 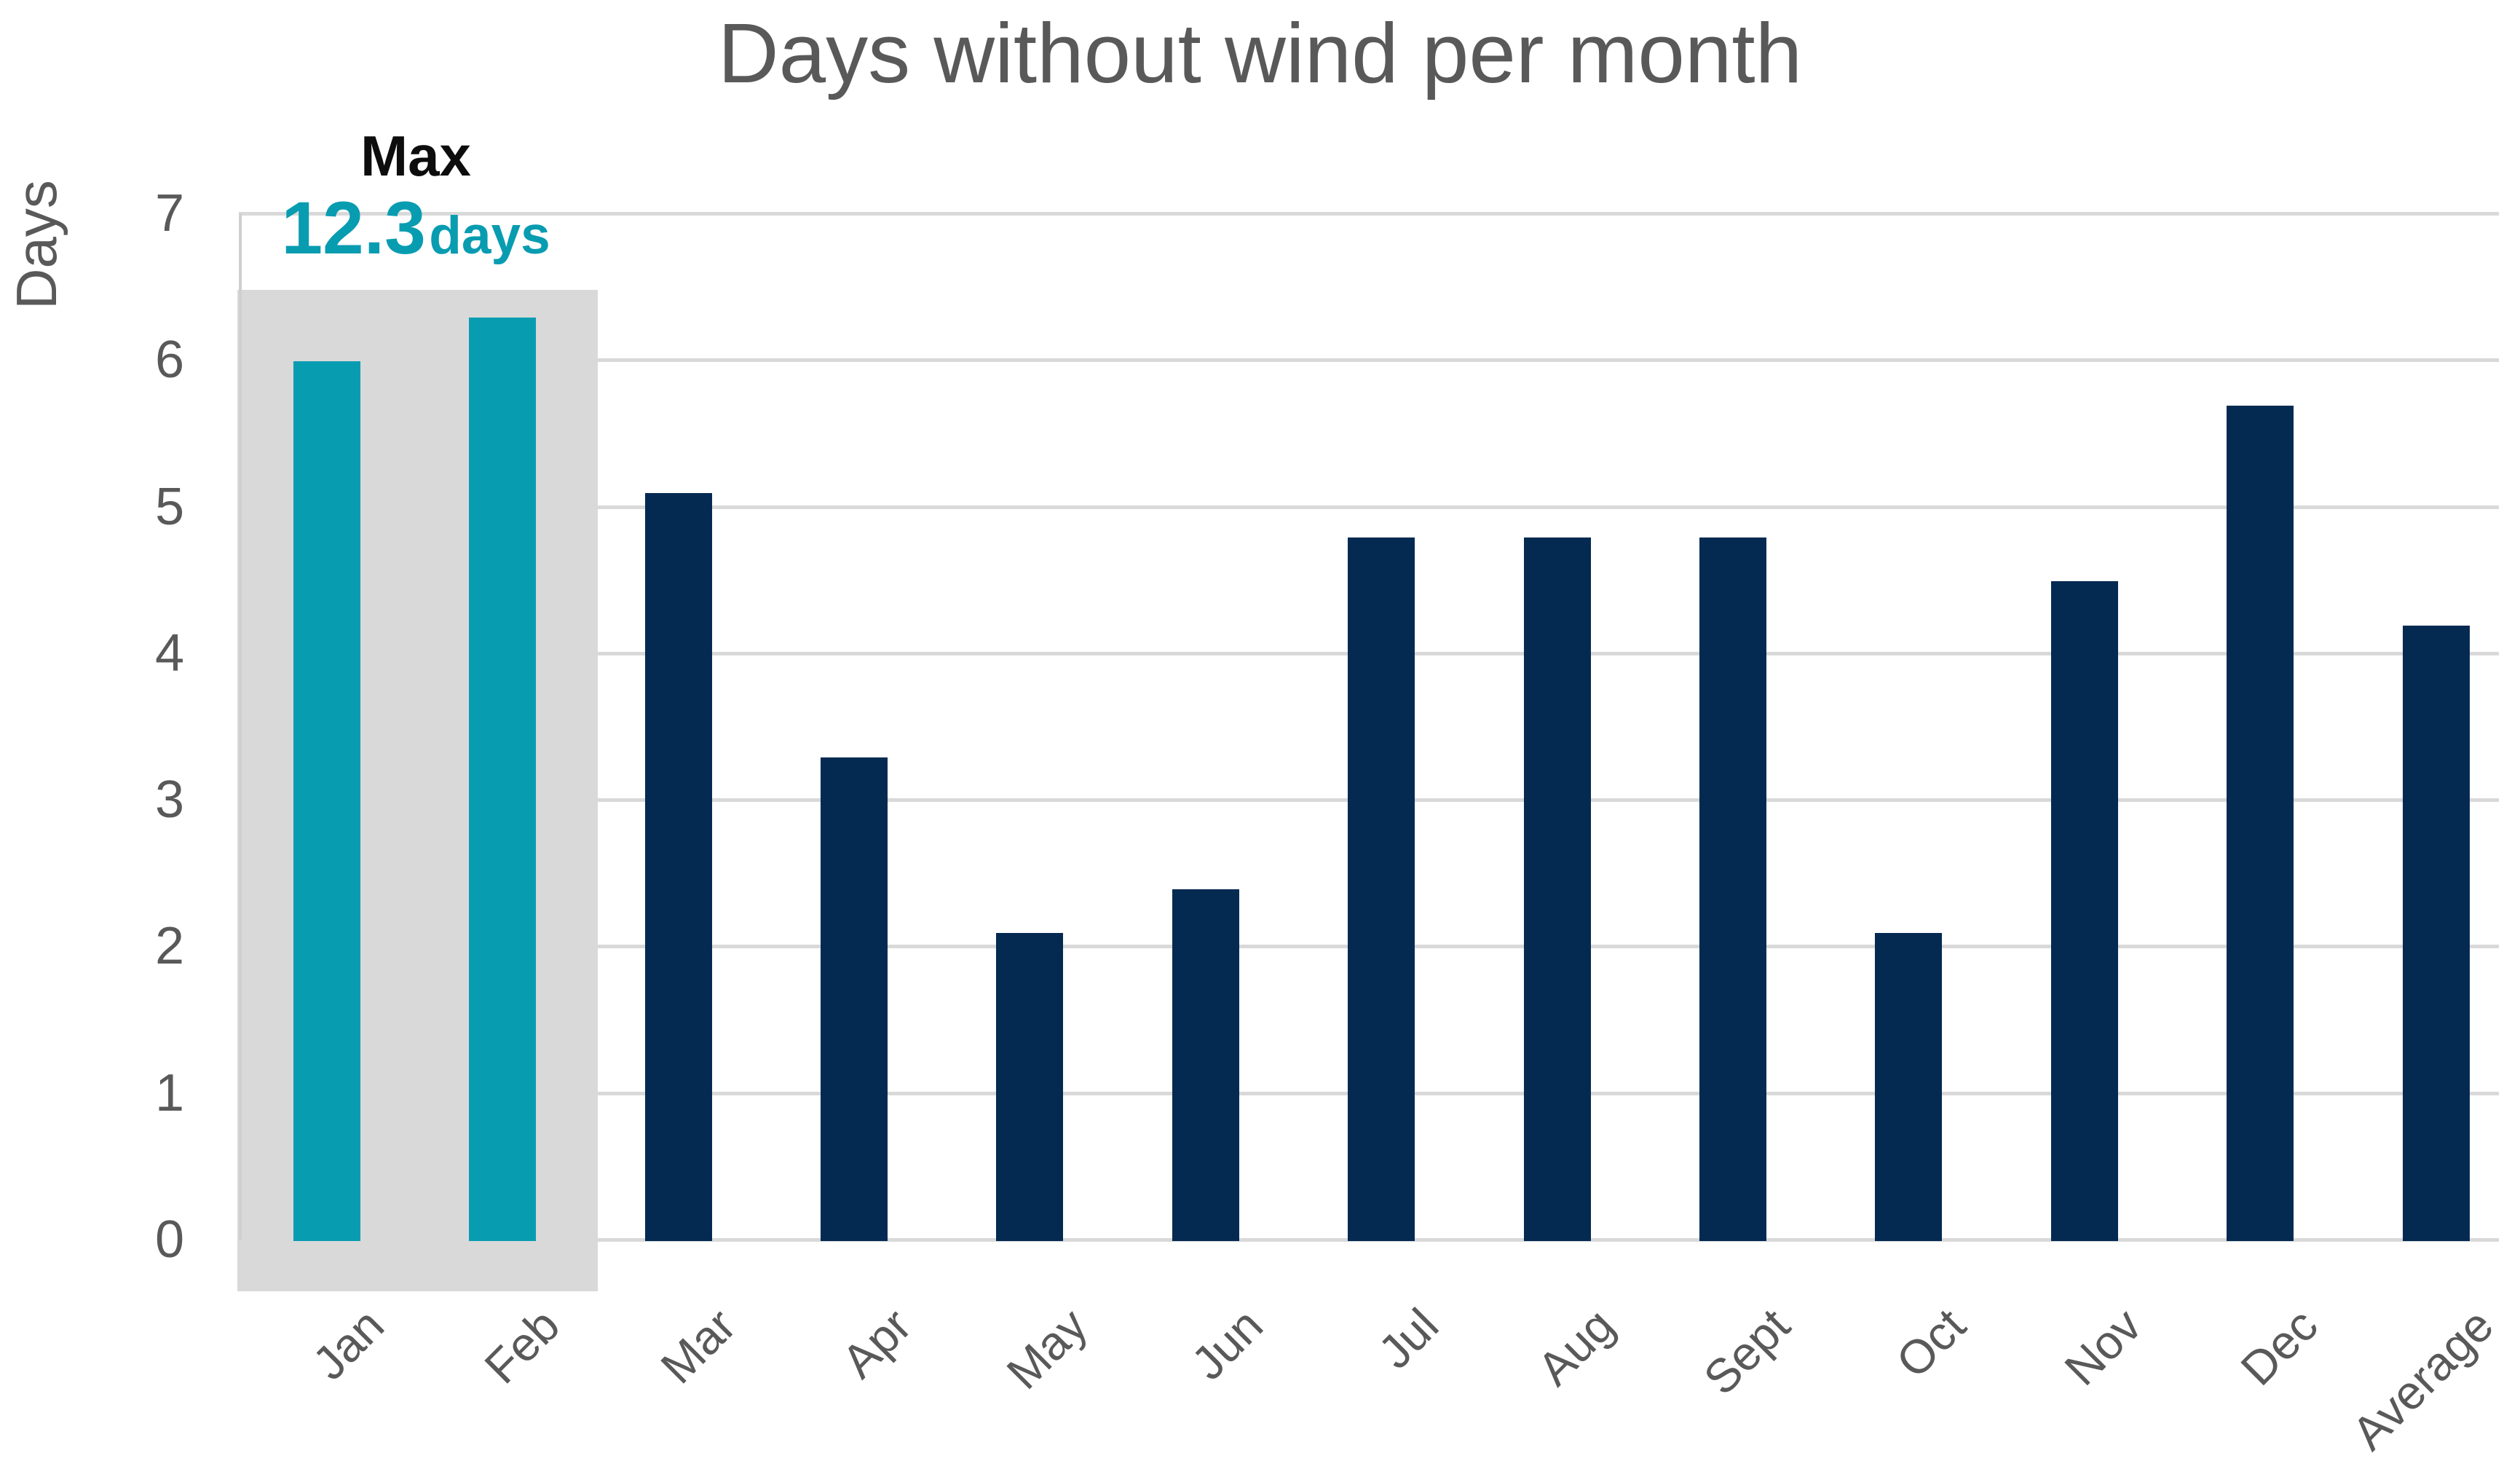 What do you see at coordinates (415, 156) in the screenshot?
I see `max-annotation-label: Max` at bounding box center [415, 156].